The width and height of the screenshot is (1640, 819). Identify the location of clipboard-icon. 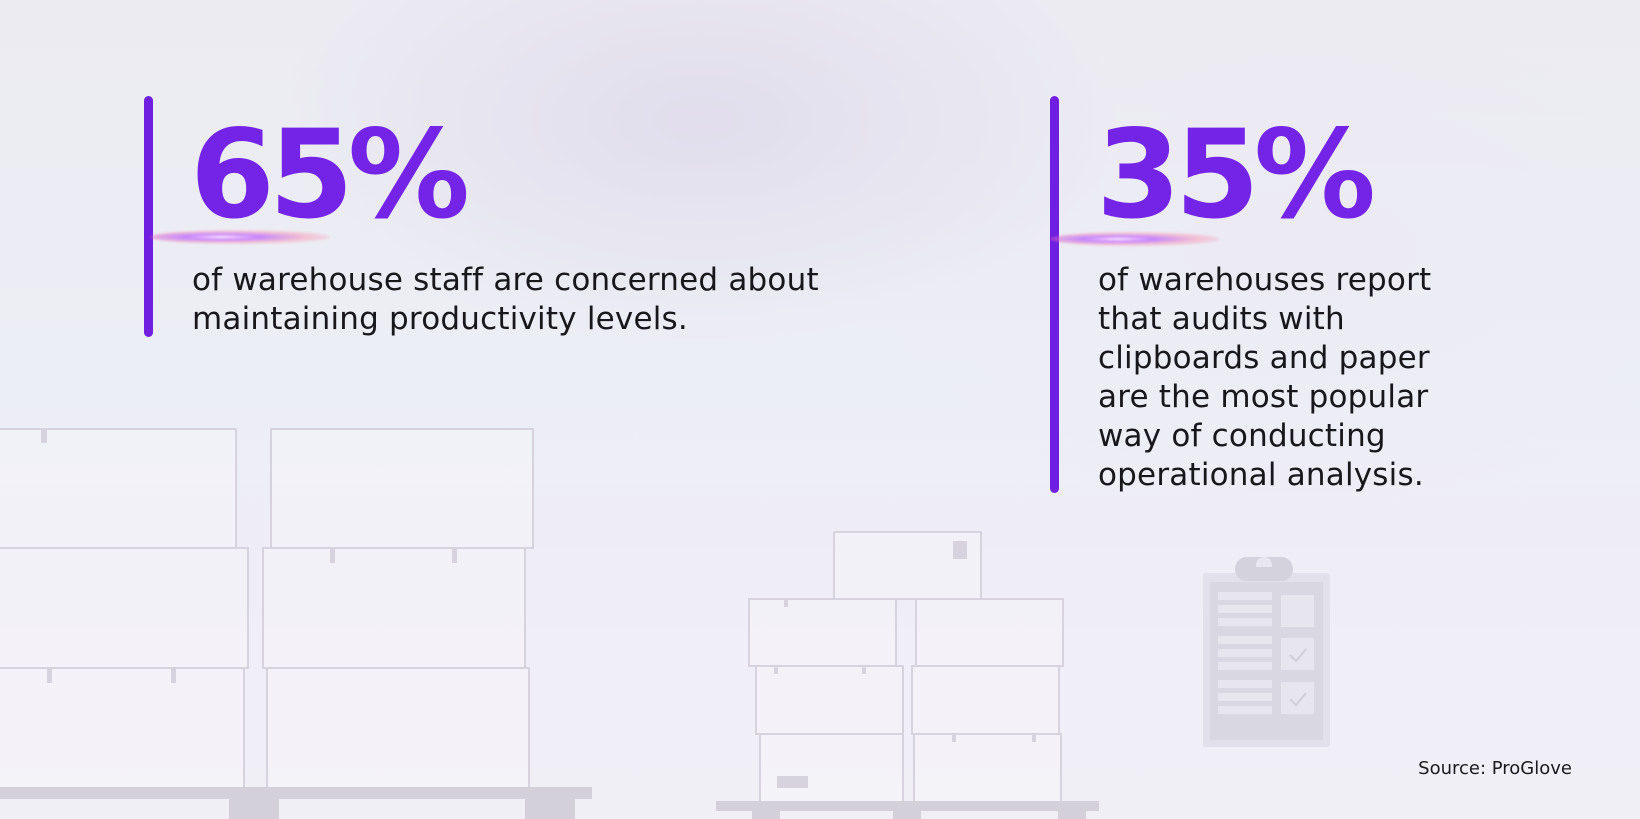
(1266, 652).